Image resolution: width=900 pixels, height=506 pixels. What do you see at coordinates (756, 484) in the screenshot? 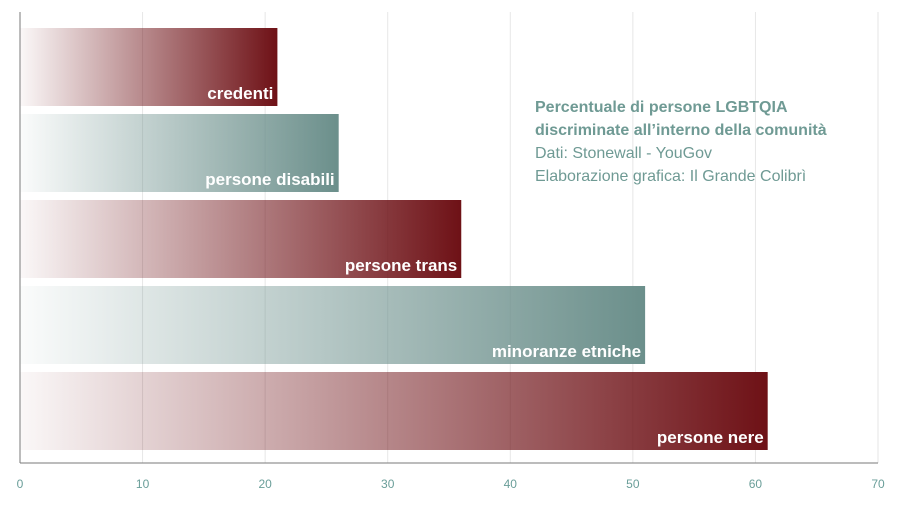
I see `x-tick-label-6: 60` at bounding box center [756, 484].